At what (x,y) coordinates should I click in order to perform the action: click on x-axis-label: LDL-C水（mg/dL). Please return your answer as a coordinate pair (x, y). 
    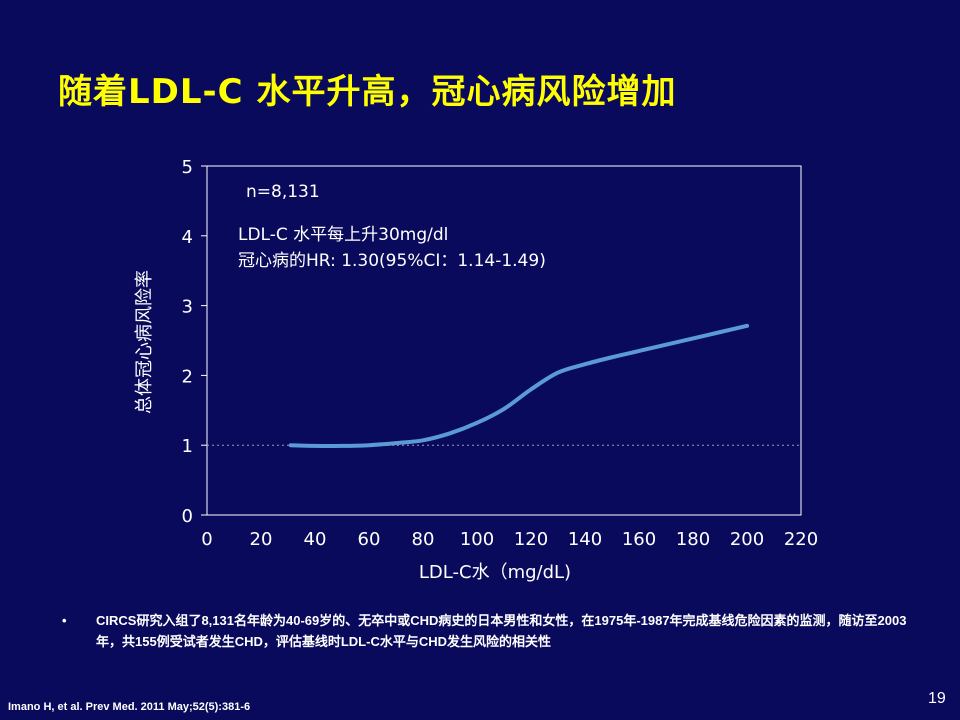
    Looking at the image, I should click on (495, 572).